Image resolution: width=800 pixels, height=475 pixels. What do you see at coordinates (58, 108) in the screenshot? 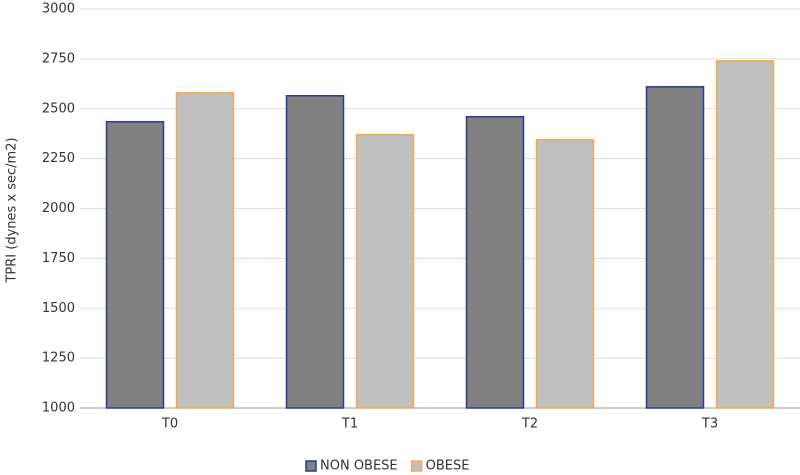
I see `y-tick-label: 2500` at bounding box center [58, 108].